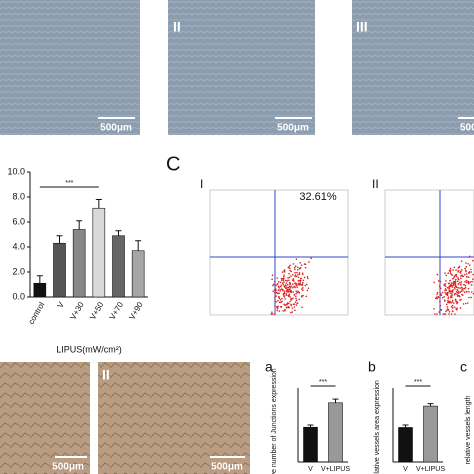 The height and width of the screenshot is (474, 474). What do you see at coordinates (89, 349) in the screenshot?
I see `x-axis-label: LIPUS(mW/cm²)` at bounding box center [89, 349].